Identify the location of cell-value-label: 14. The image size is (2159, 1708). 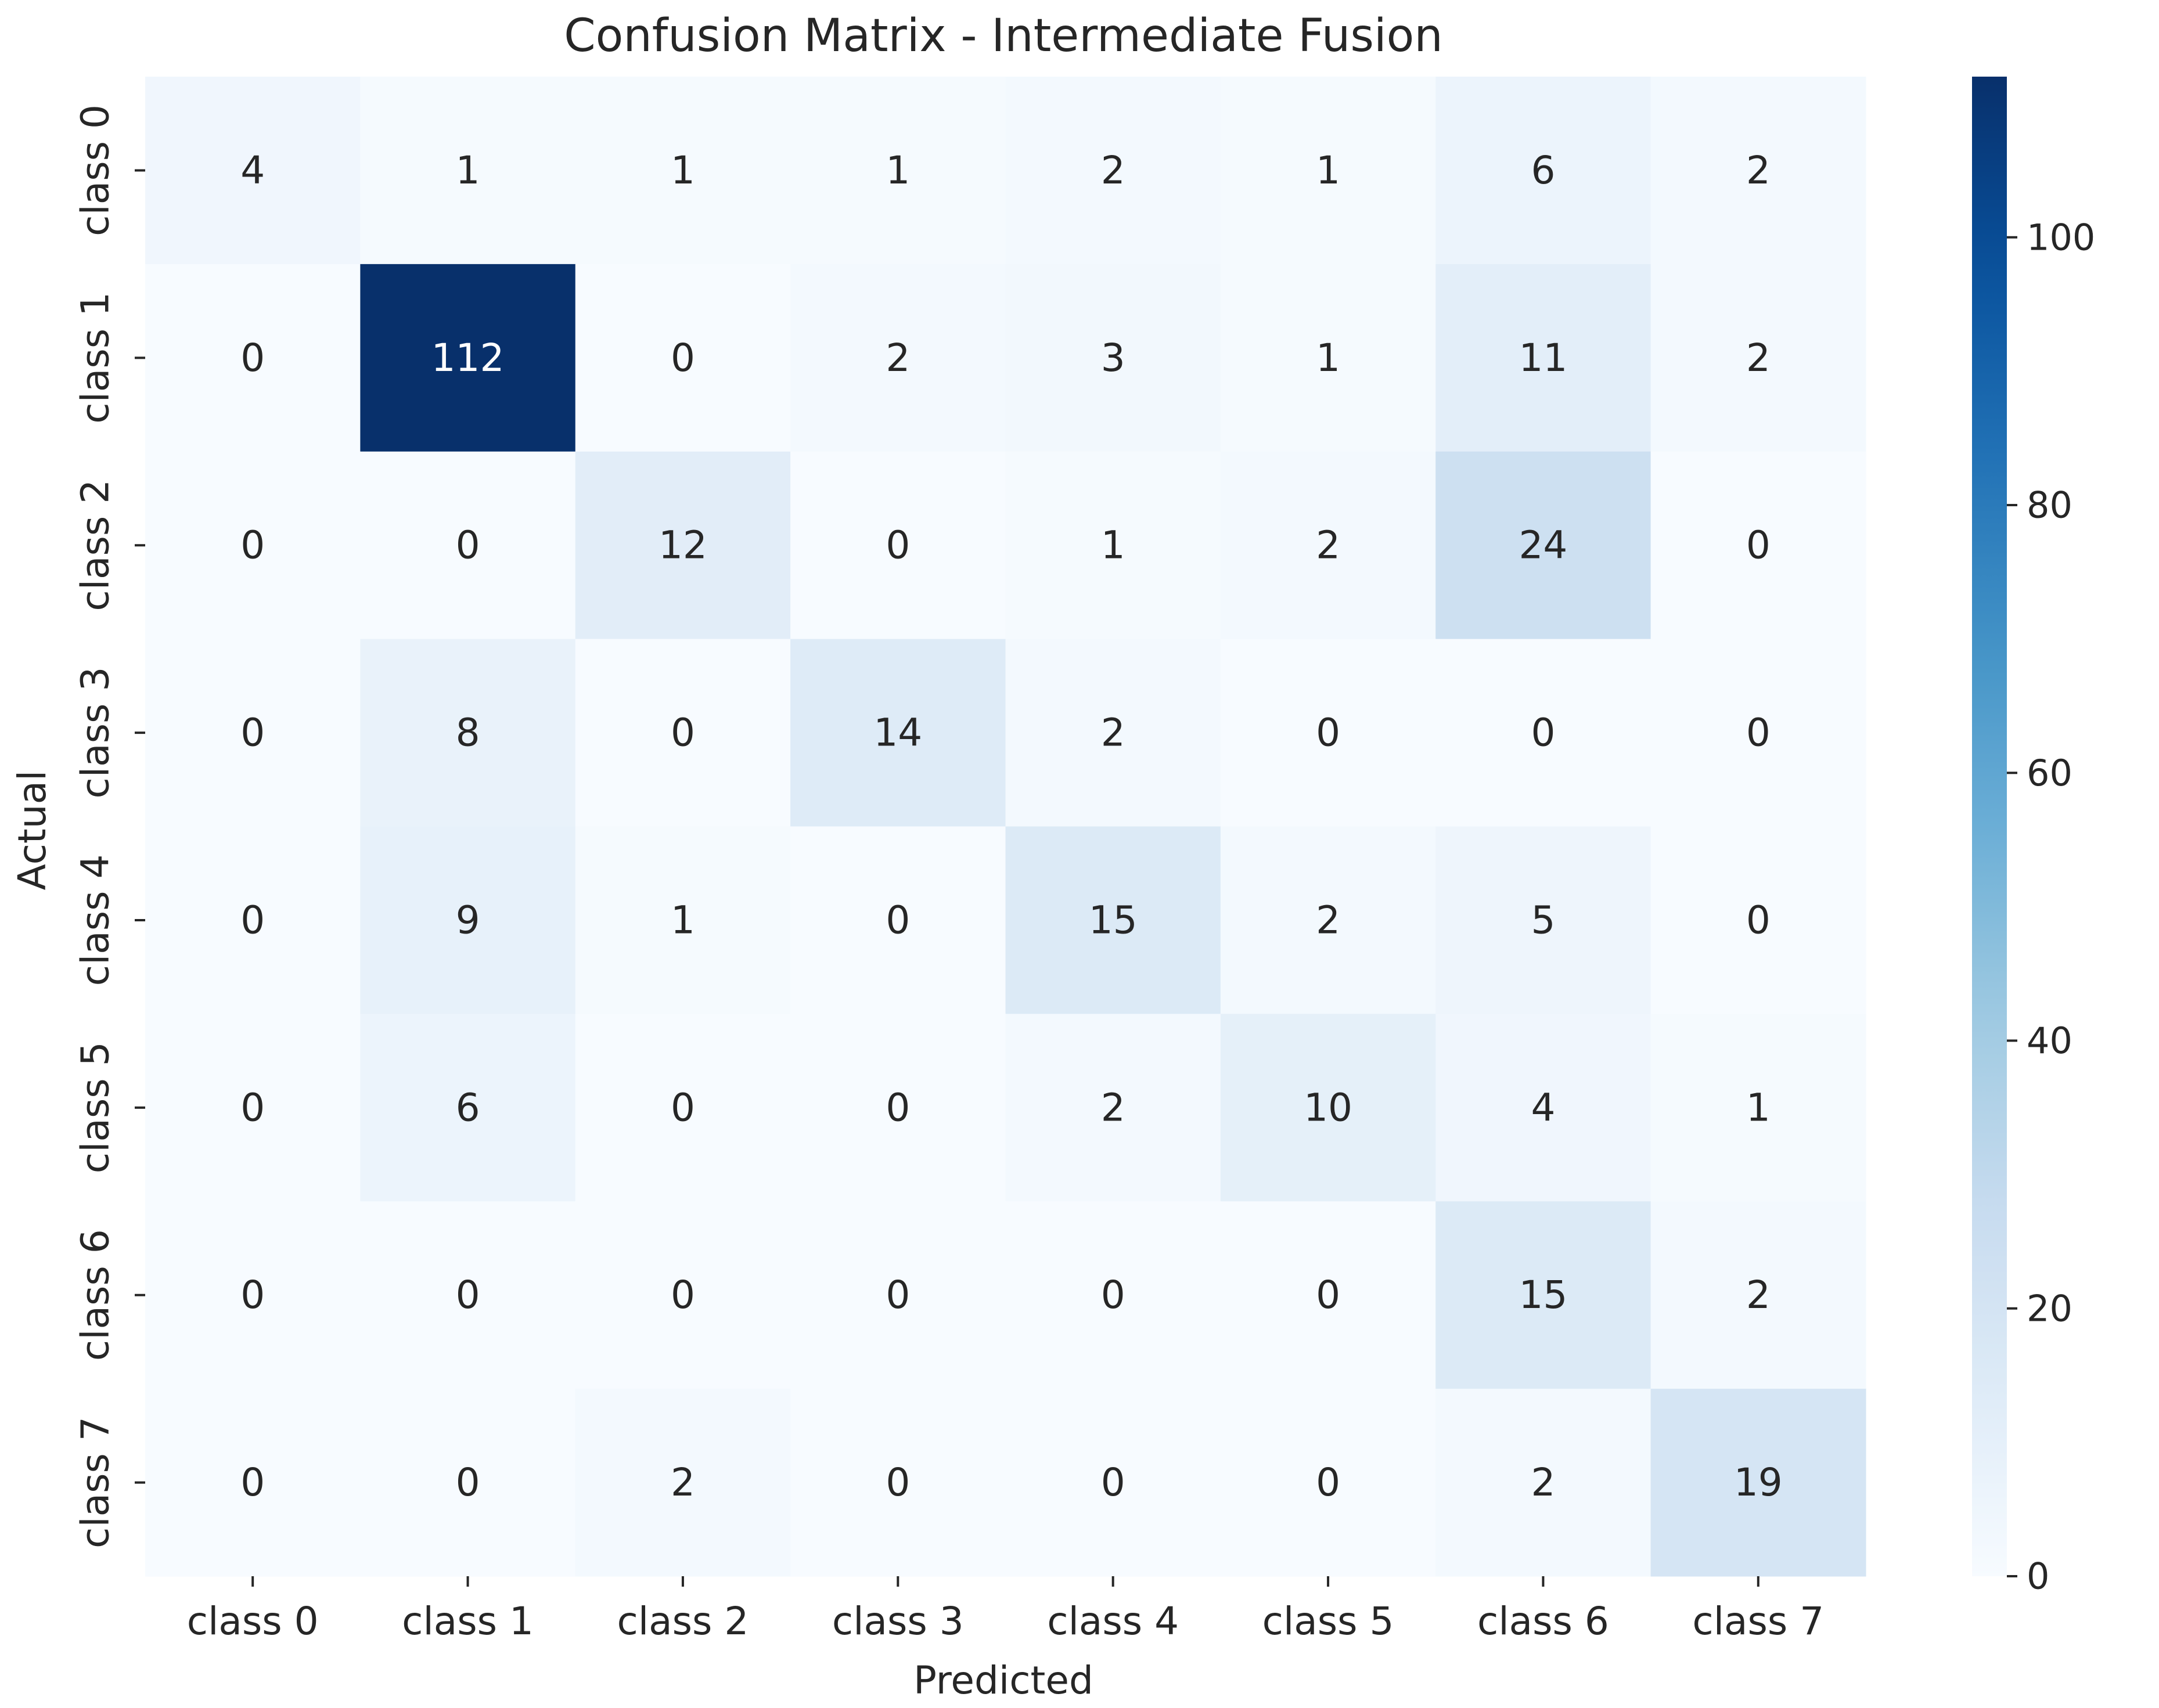
(897, 733).